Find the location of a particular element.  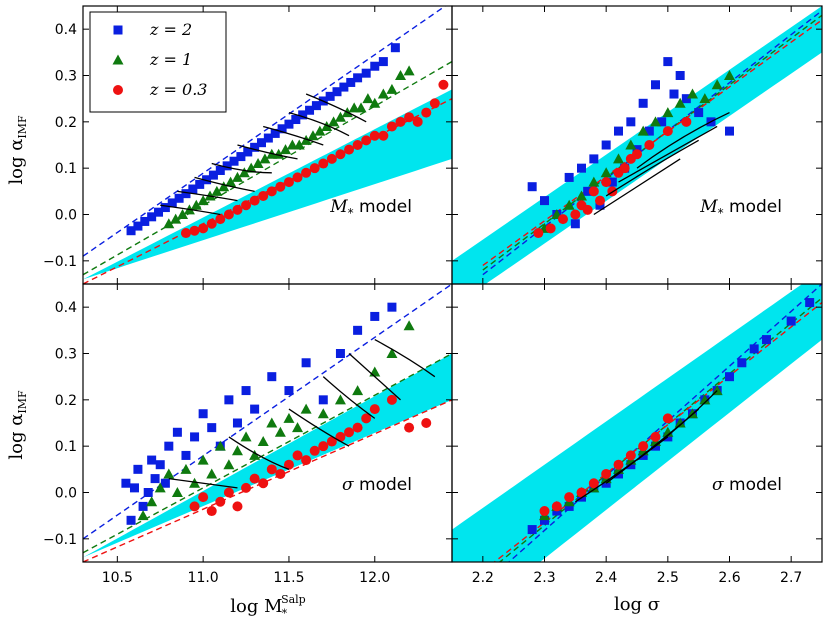

fit-line-z1 is located at coordinates (267, 453).